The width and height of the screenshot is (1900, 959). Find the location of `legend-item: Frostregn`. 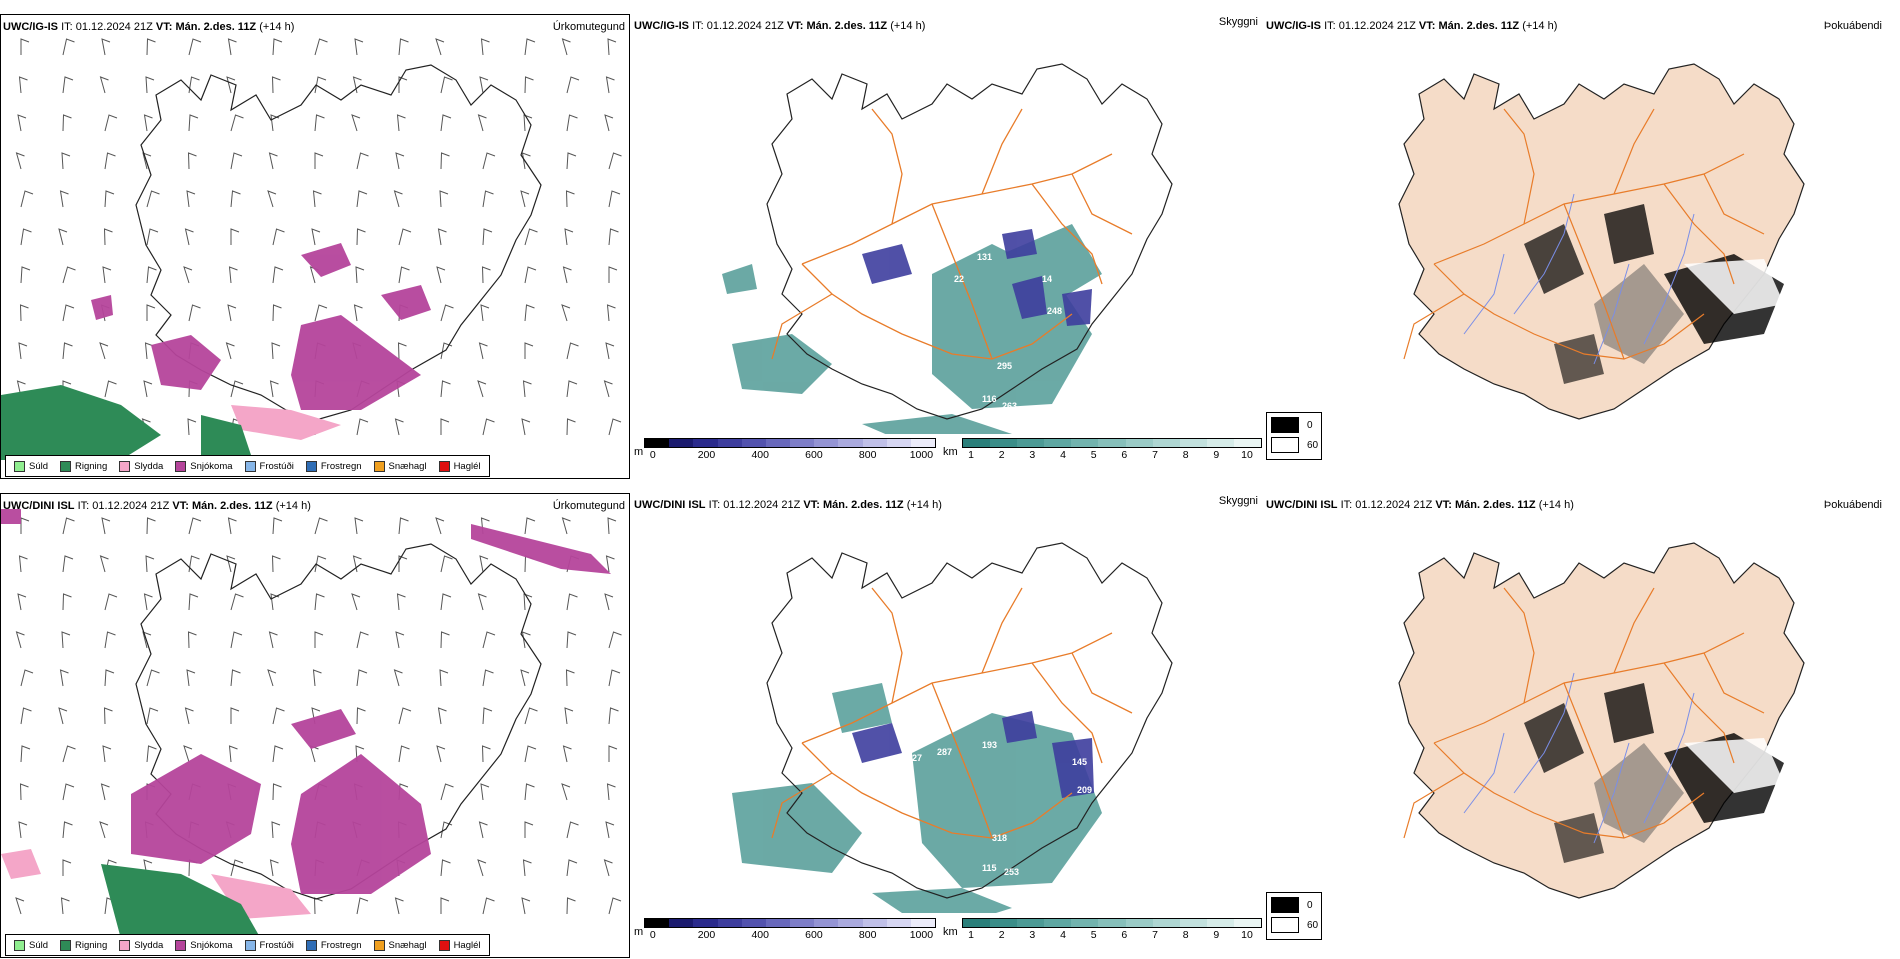

legend-item: Frostregn is located at coordinates (333, 466).